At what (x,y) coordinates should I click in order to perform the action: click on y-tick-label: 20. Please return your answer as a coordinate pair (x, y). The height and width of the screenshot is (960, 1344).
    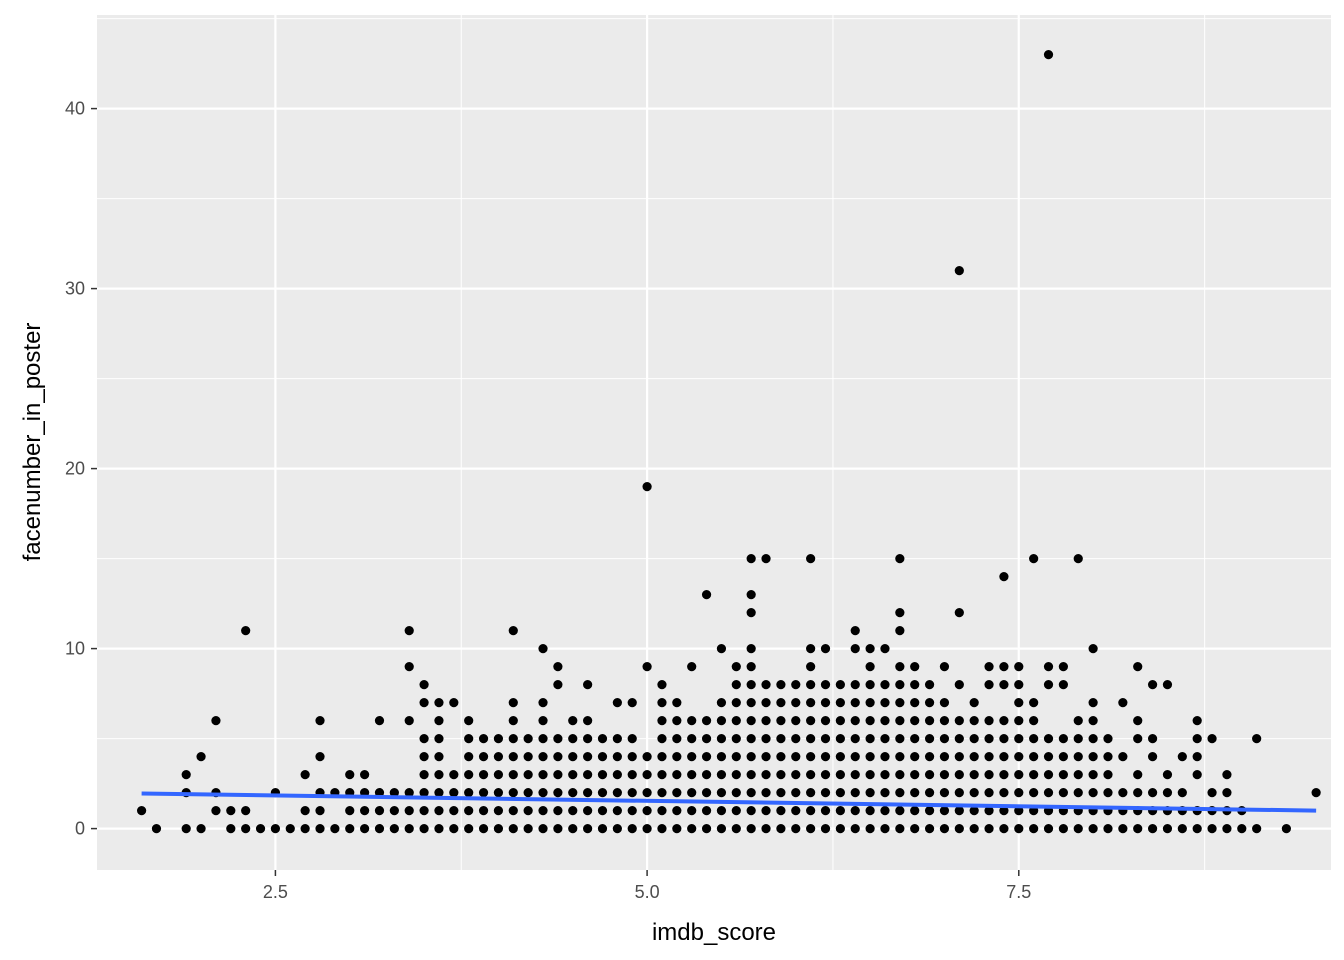
    Looking at the image, I should click on (75, 469).